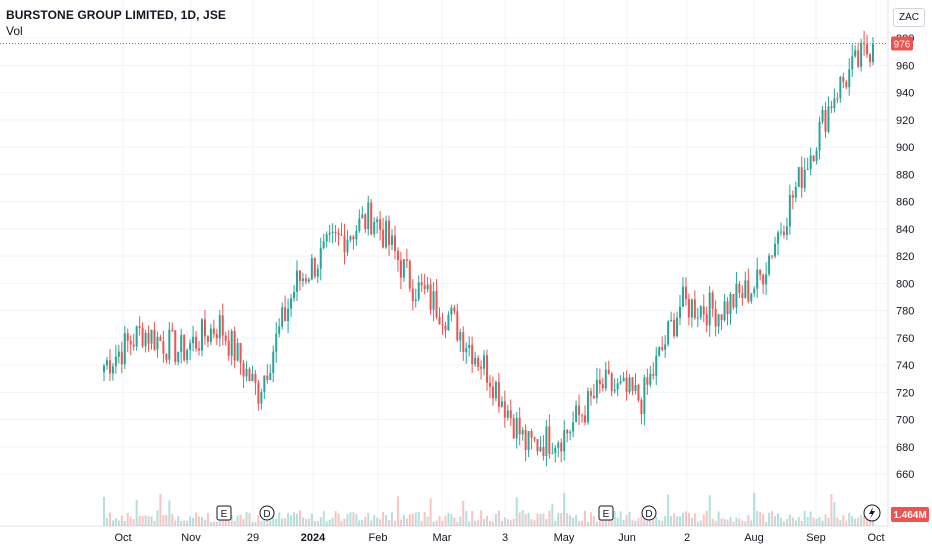  I want to click on x-tick-label: 2024, so click(313, 538).